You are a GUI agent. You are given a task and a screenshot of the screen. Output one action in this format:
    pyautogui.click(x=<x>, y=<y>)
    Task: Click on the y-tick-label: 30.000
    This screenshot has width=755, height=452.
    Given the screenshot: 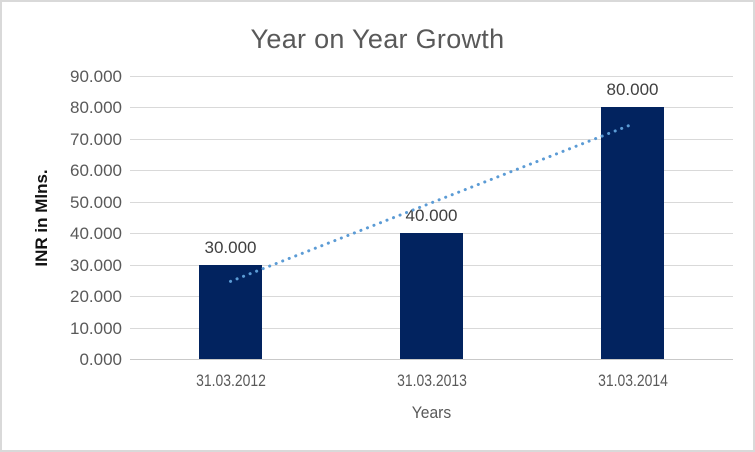 What is the action you would take?
    pyautogui.click(x=96, y=265)
    